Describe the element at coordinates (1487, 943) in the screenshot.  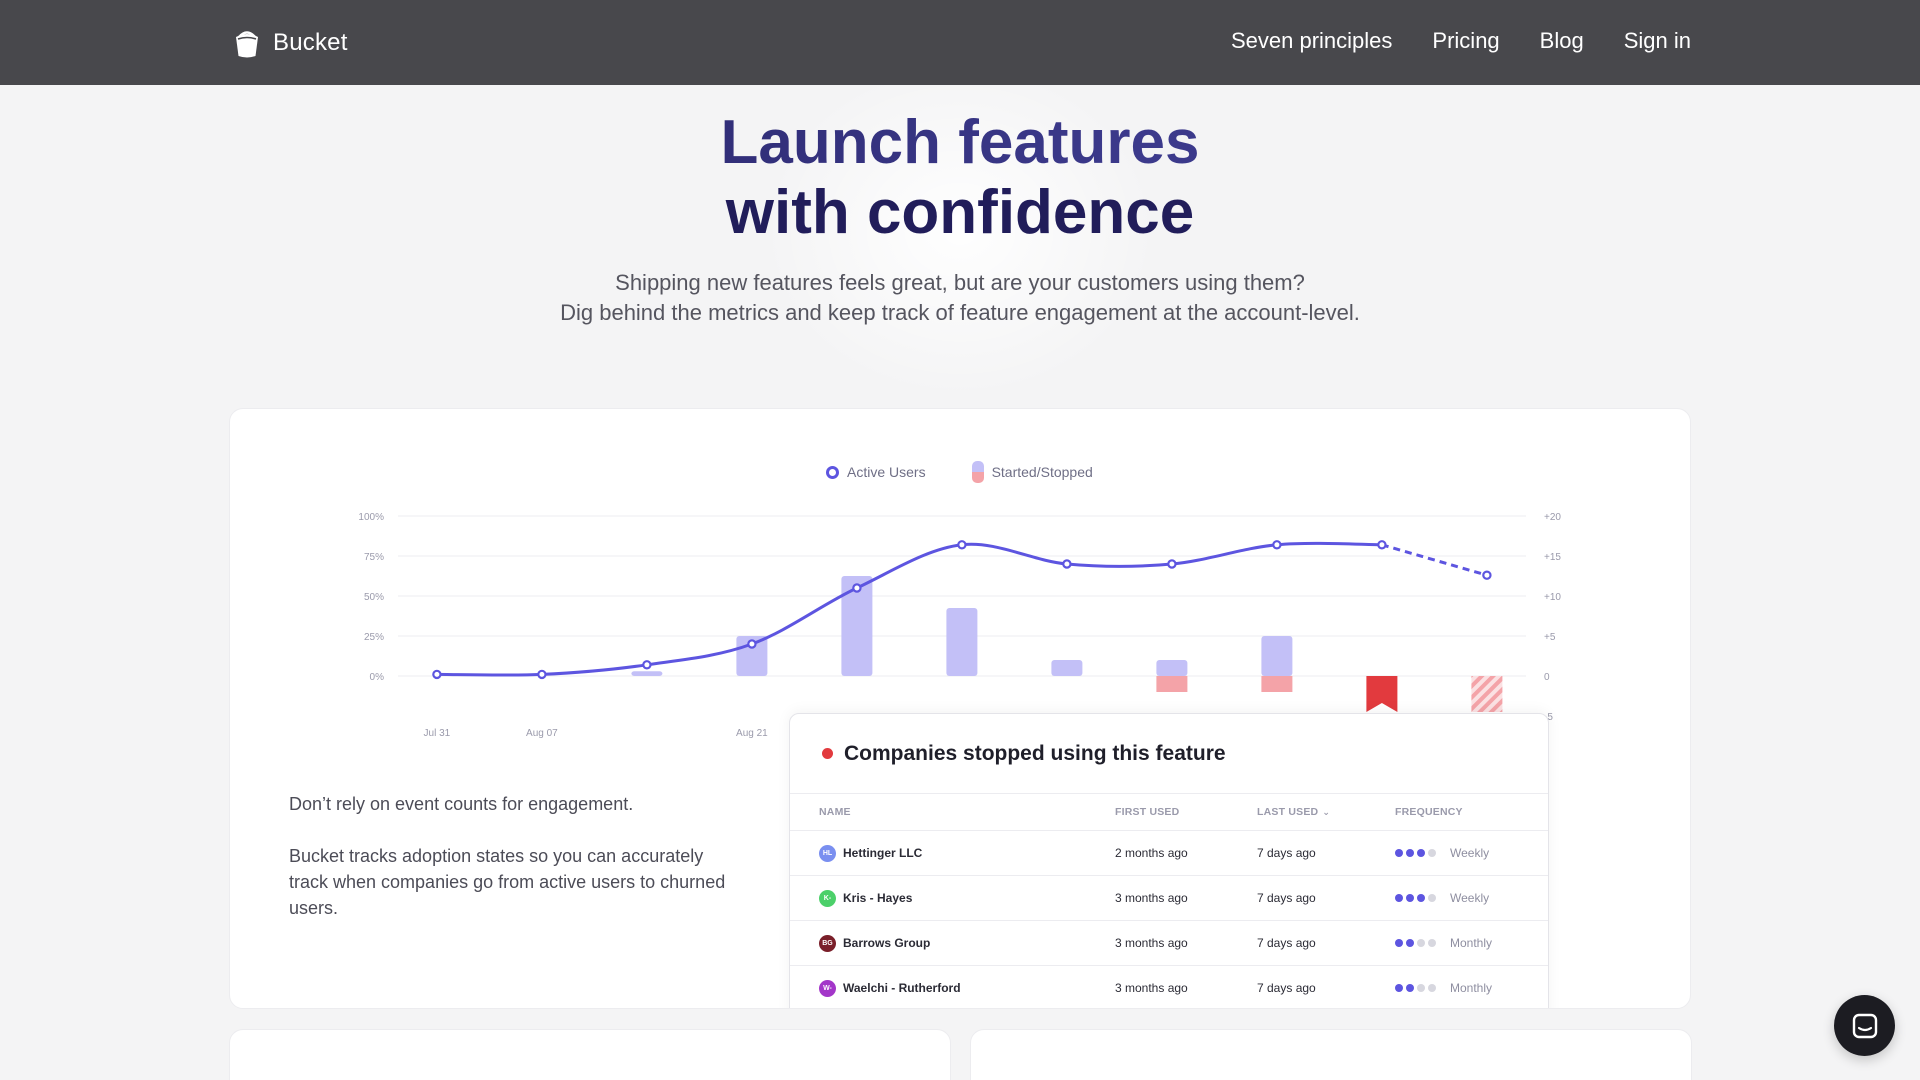
I see `frequency-cell: Monthly` at that location.